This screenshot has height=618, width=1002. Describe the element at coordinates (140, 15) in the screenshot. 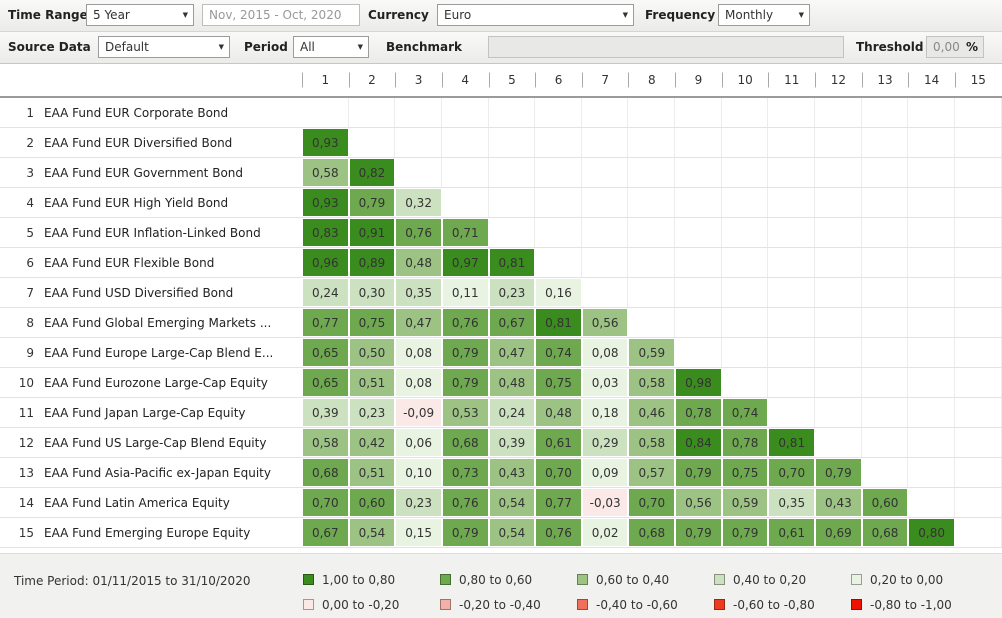

I see `time-range-select: 5 Year ▼` at that location.